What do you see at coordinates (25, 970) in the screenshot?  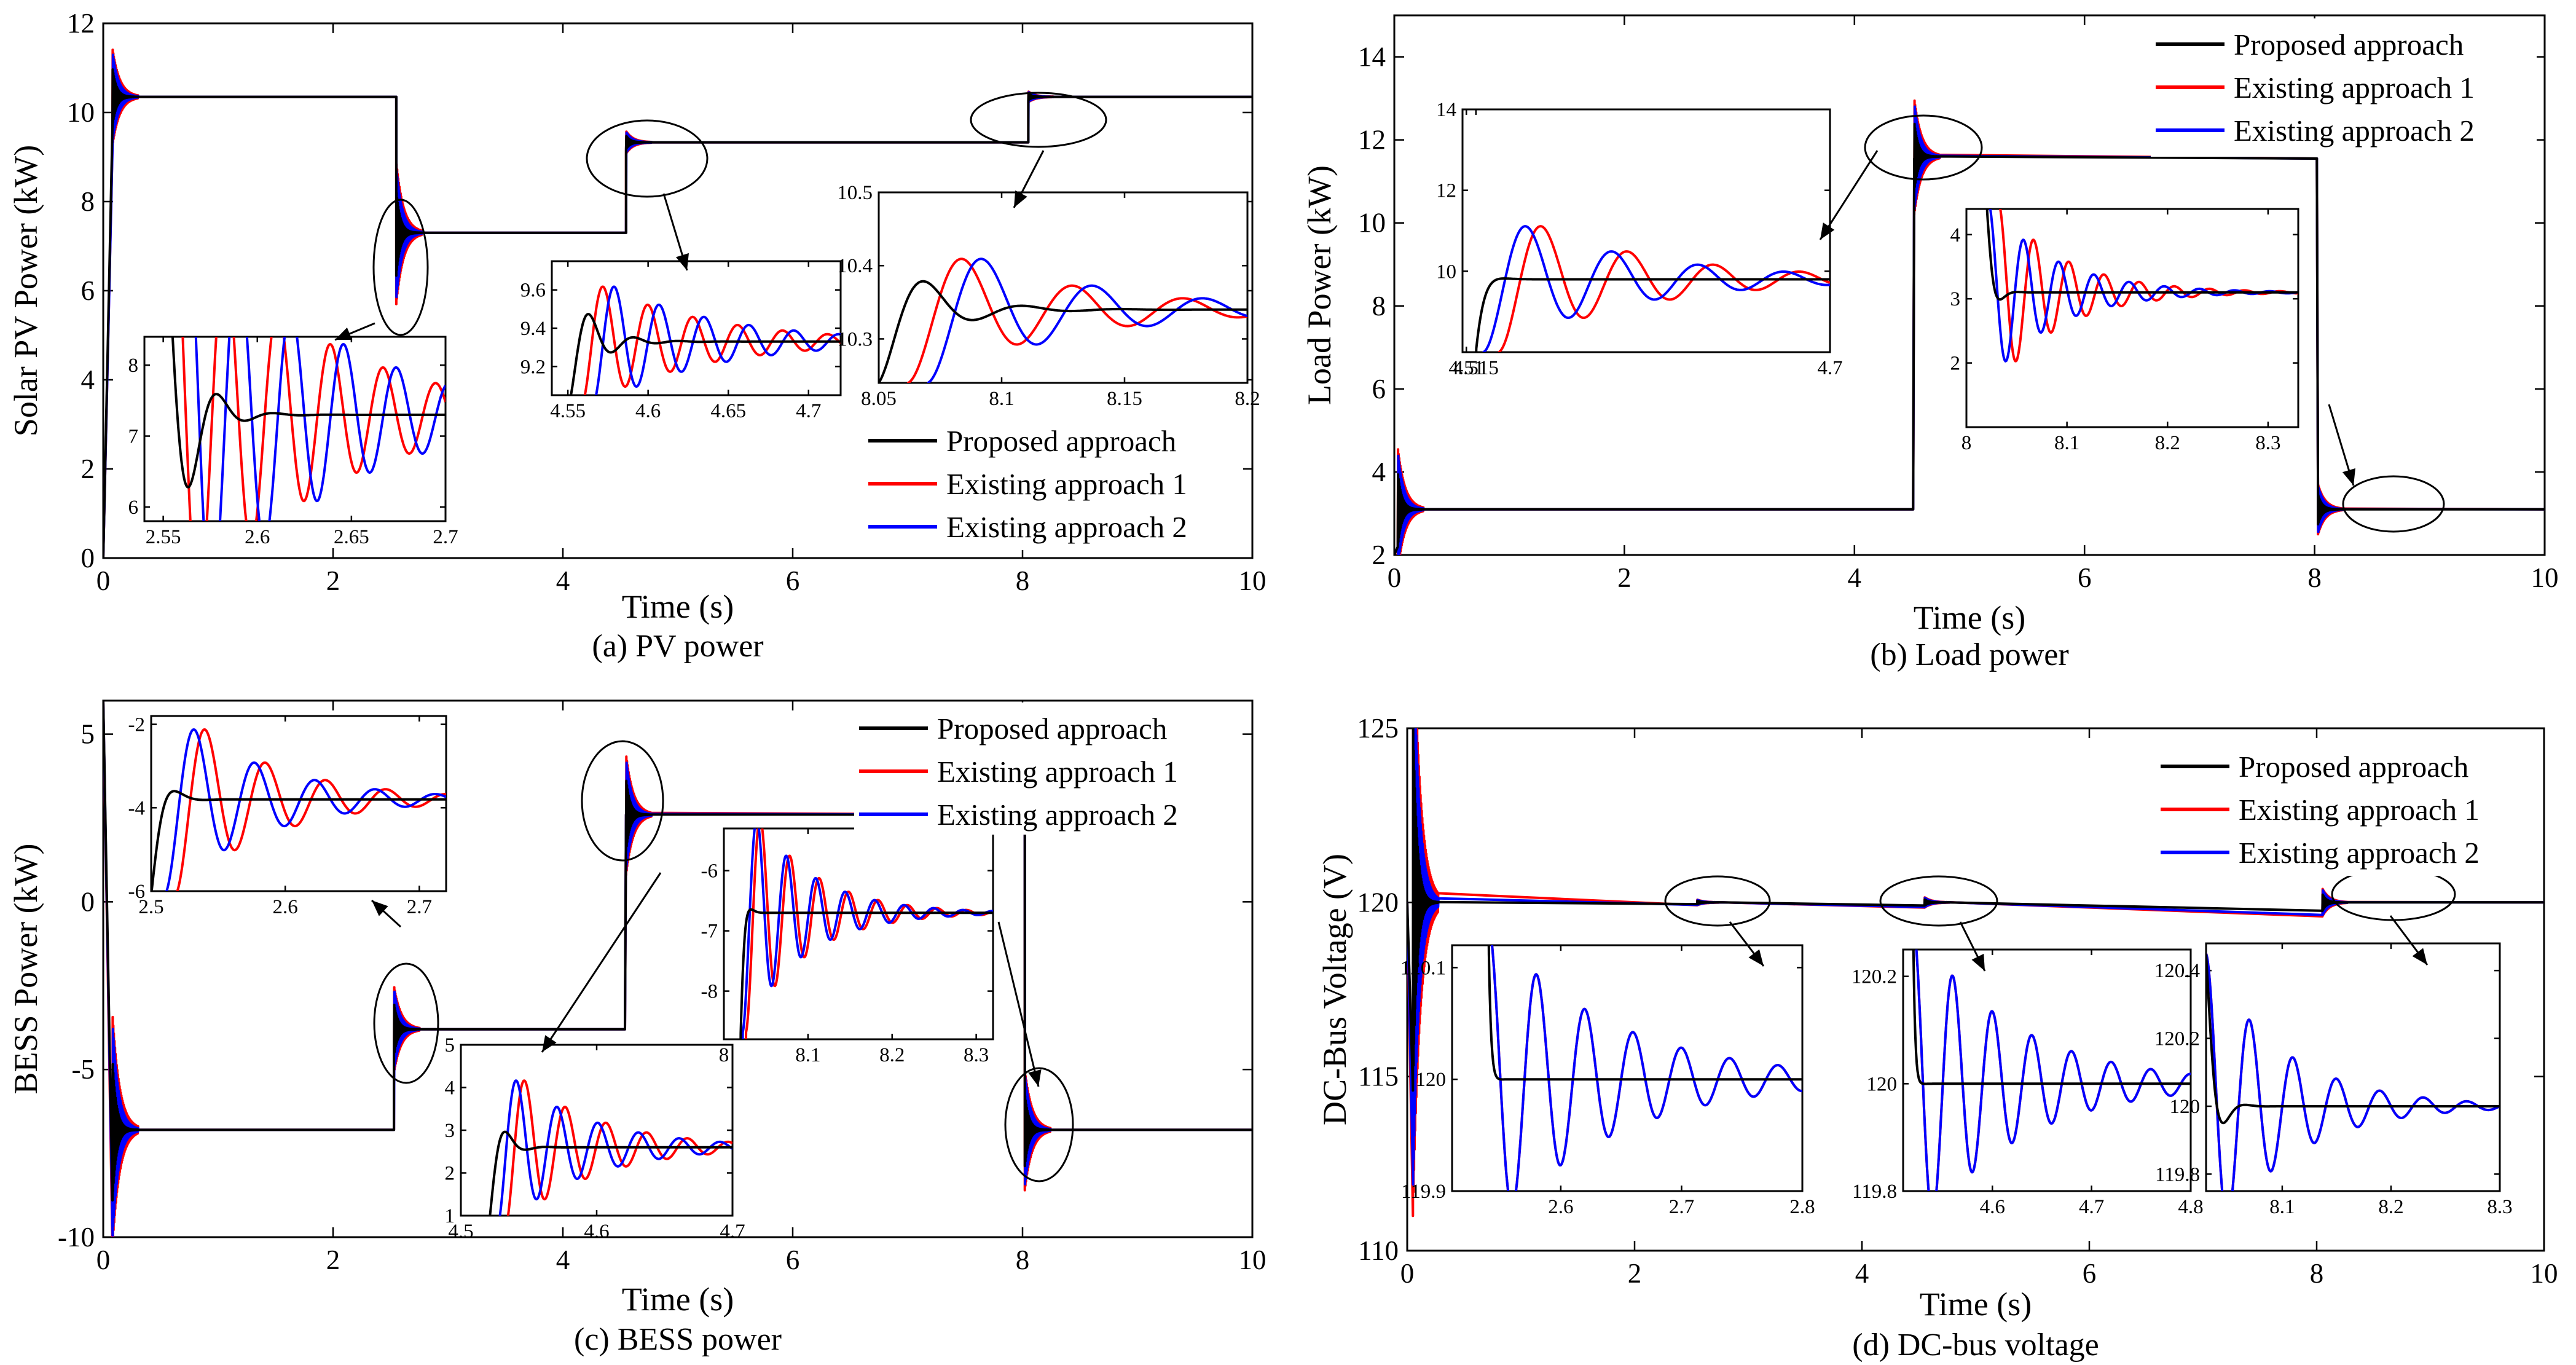 I see `y-axis-label: BESS Power (kW)` at bounding box center [25, 970].